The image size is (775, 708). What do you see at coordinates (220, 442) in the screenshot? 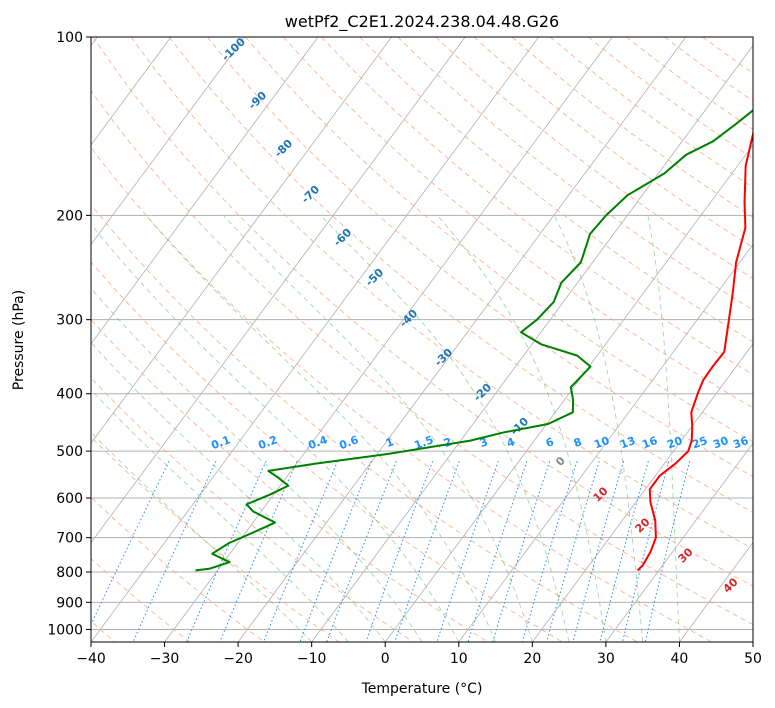
I see `mixing-ratio-label: 0.1` at bounding box center [220, 442].